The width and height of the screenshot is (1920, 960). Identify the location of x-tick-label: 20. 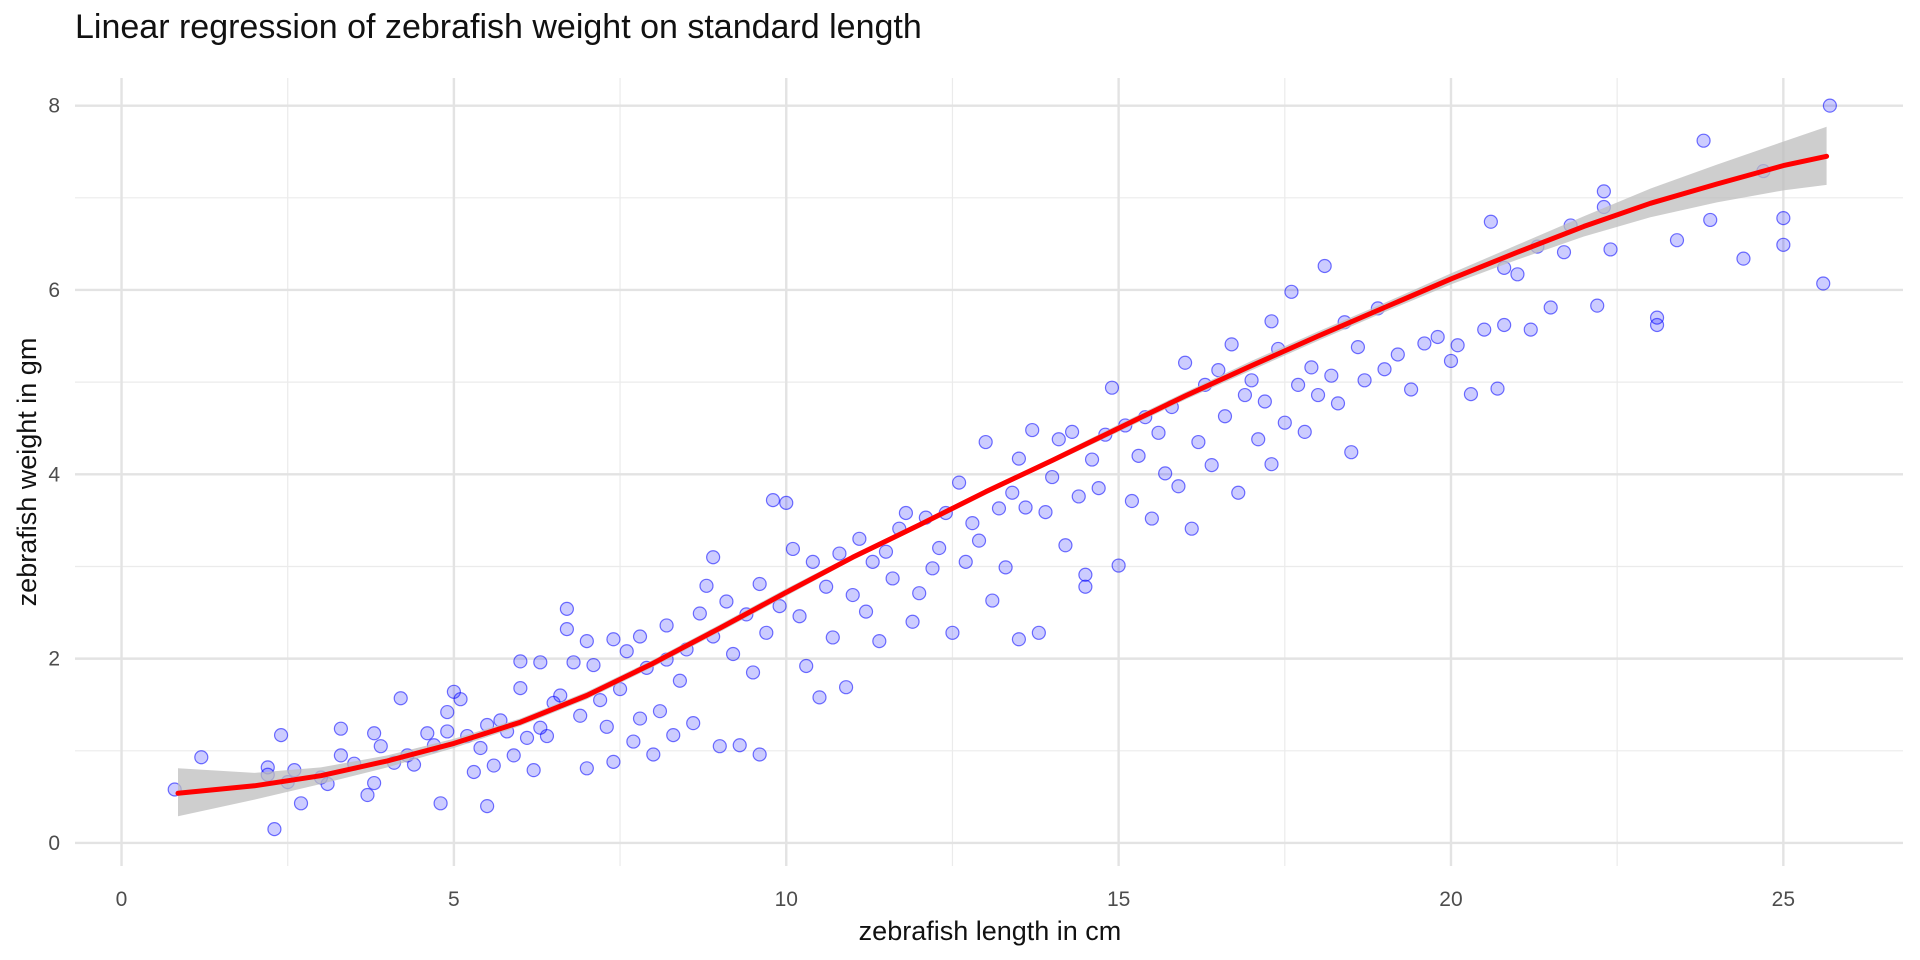
(1450, 899).